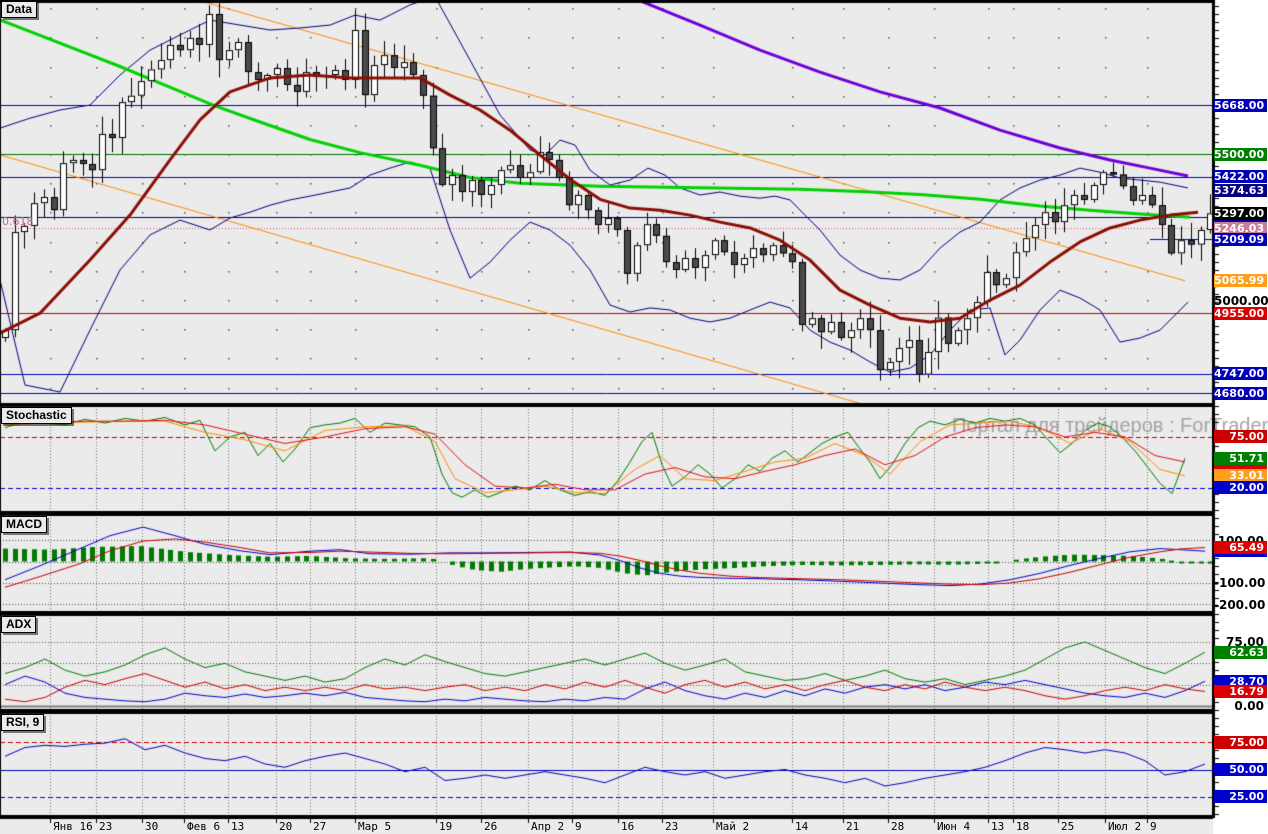  What do you see at coordinates (1240, 239) in the screenshot?
I see `price-label: 5209.09` at bounding box center [1240, 239].